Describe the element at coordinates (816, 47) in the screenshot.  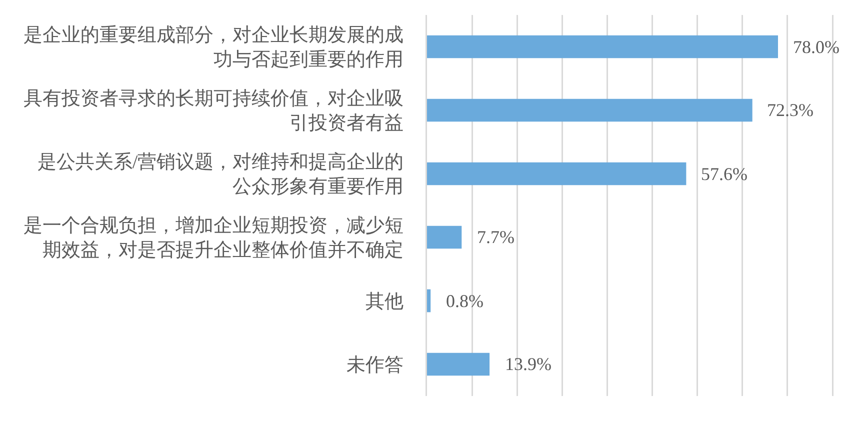
I see `data-label: 78.0%` at that location.